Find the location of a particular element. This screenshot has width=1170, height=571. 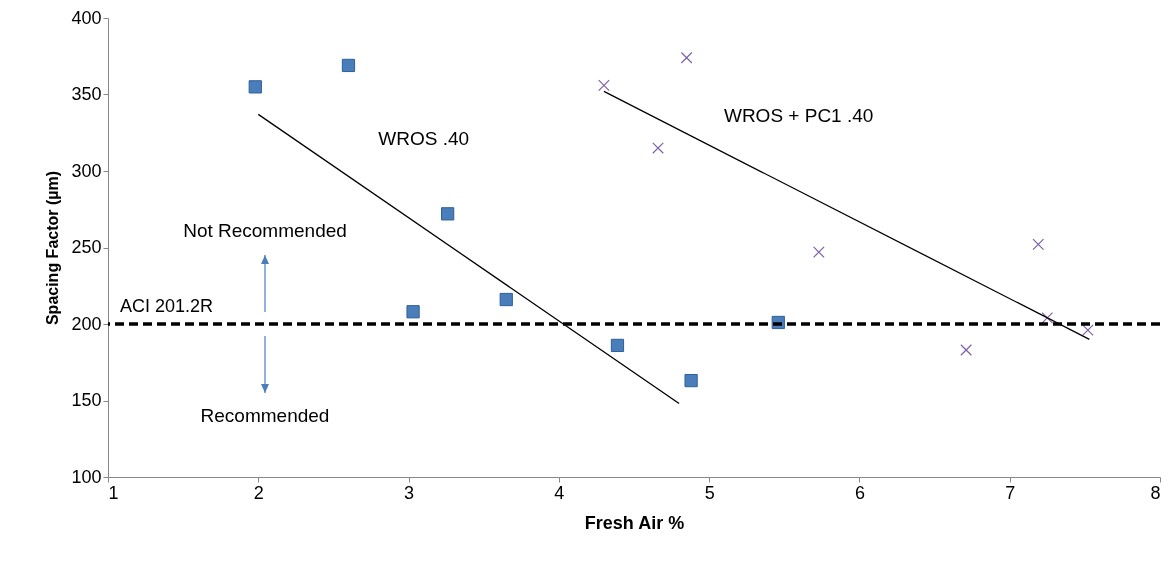

y-tick-label: 300 is located at coordinates (86, 170).